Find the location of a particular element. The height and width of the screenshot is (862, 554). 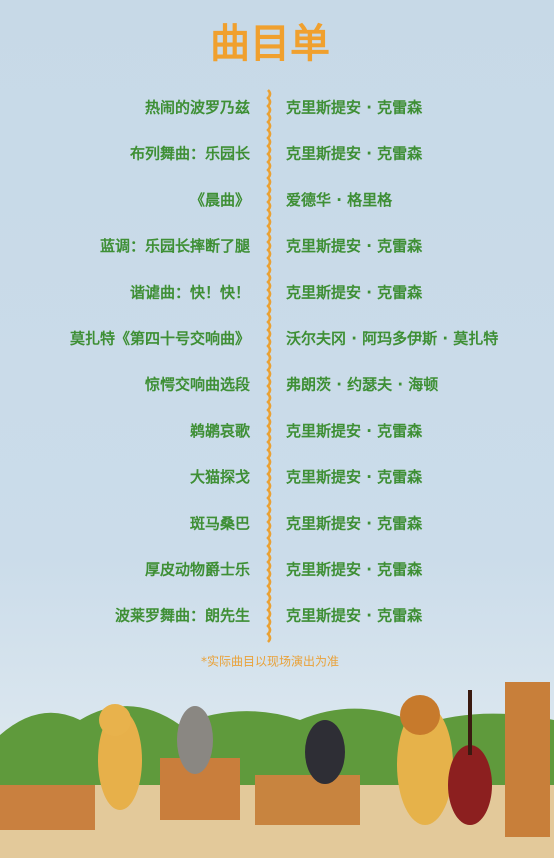

piece: 莫扎特《第四十号交响曲》 is located at coordinates (160, 339).